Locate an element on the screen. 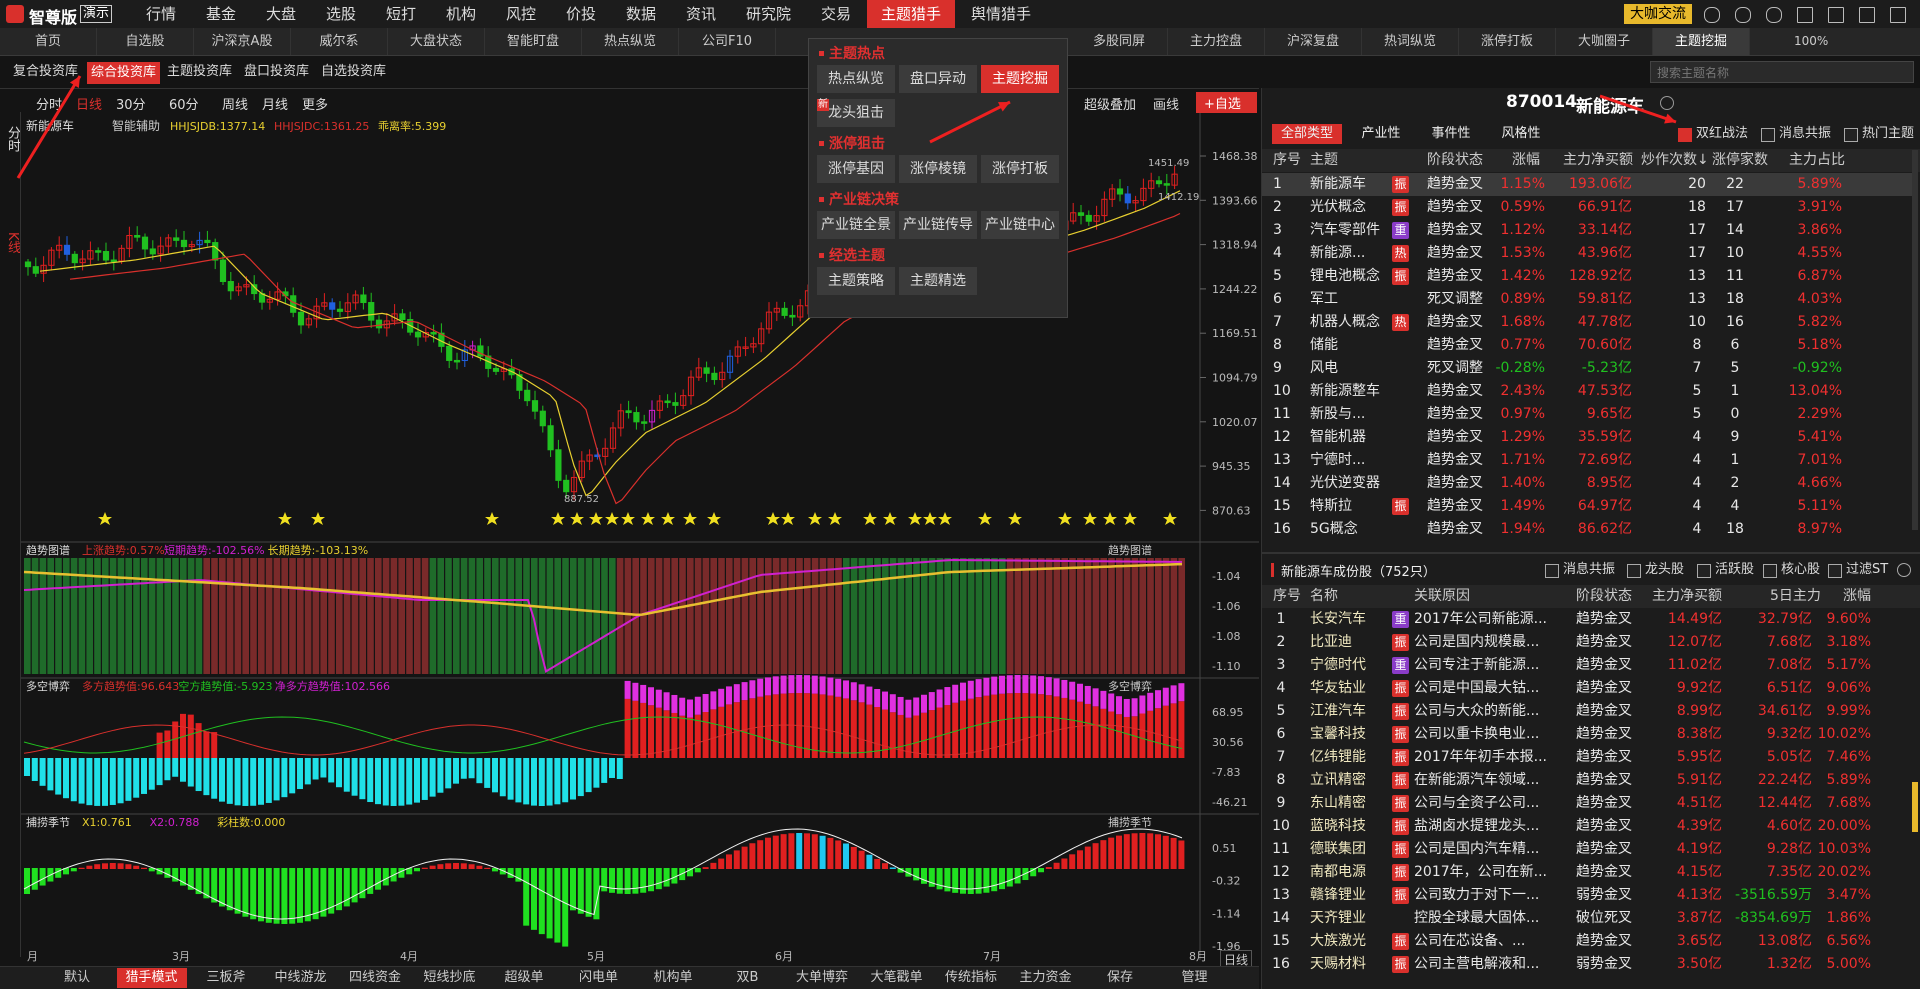 The width and height of the screenshot is (1920, 989). menu-item: 风控 is located at coordinates (521, 14).